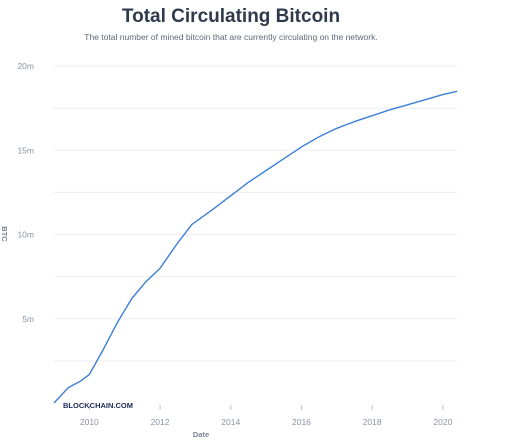 The height and width of the screenshot is (442, 530). What do you see at coordinates (25, 192) in the screenshot?
I see `y-axis-ticks: 5m 10m 15m 20m` at bounding box center [25, 192].